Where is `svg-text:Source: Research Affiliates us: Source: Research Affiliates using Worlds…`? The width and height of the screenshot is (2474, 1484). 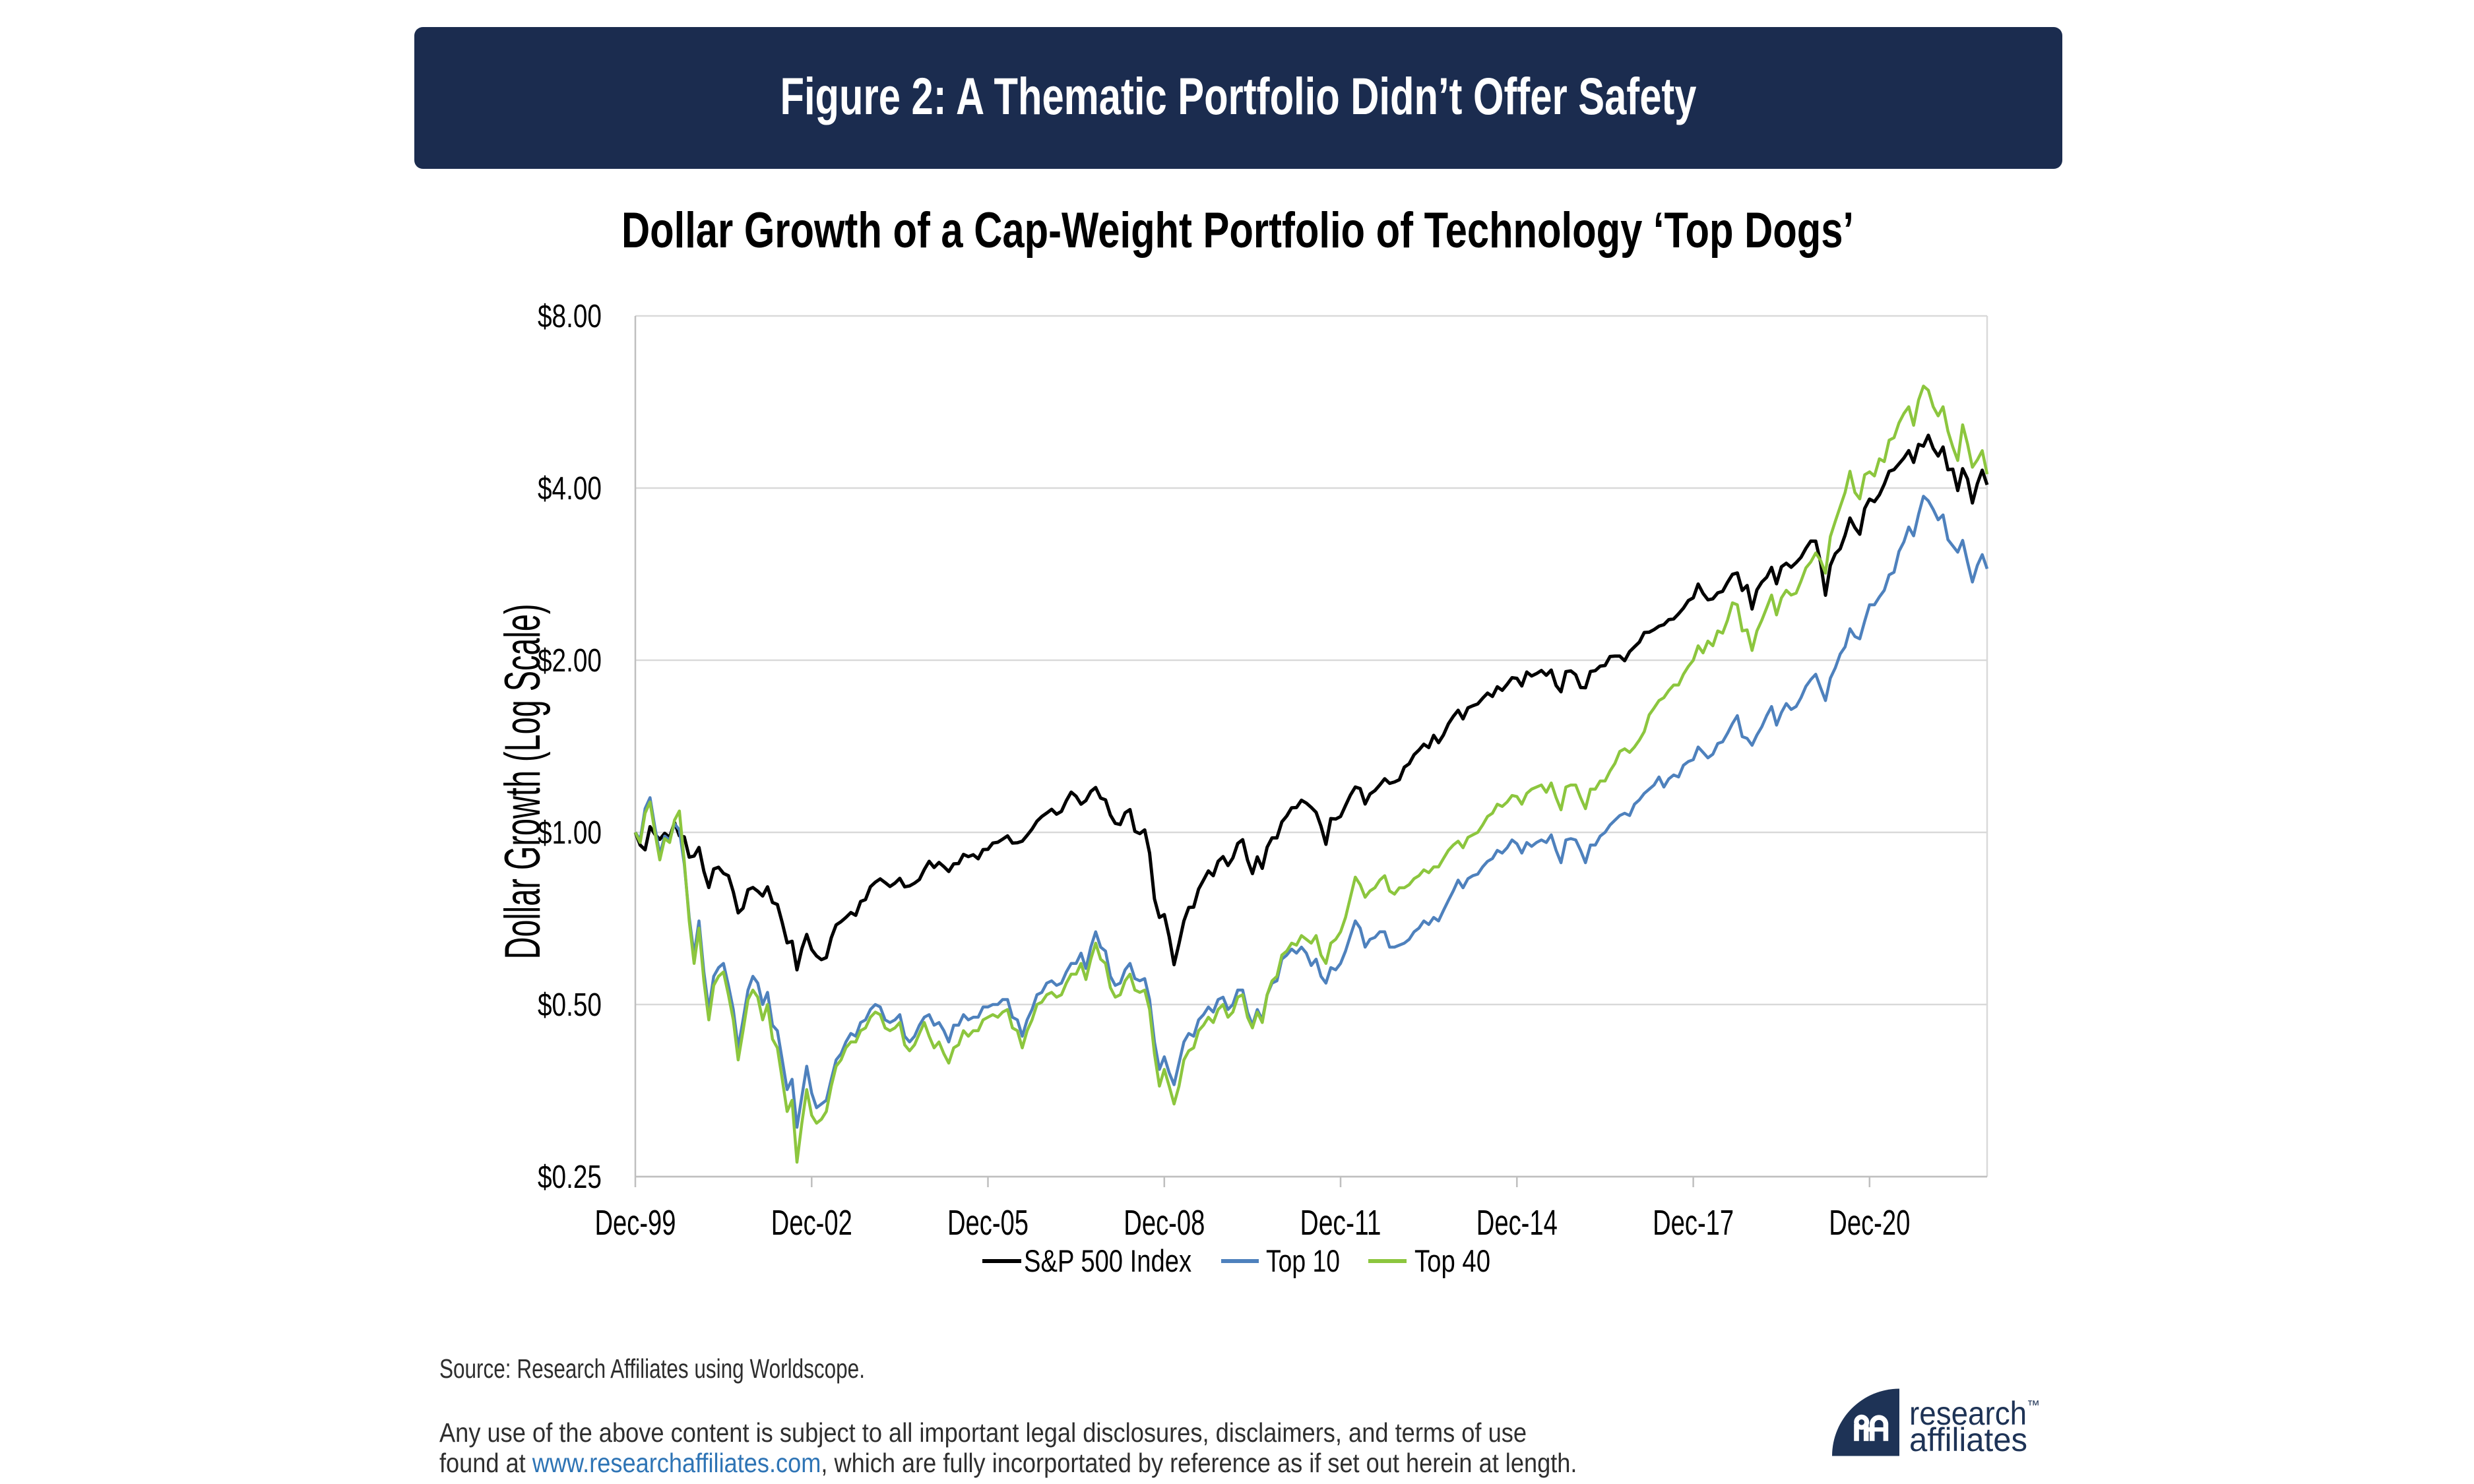 svg-text:Source: Research Affiliates us: Source: Research Affiliates using Worlds… is located at coordinates (652, 1368).